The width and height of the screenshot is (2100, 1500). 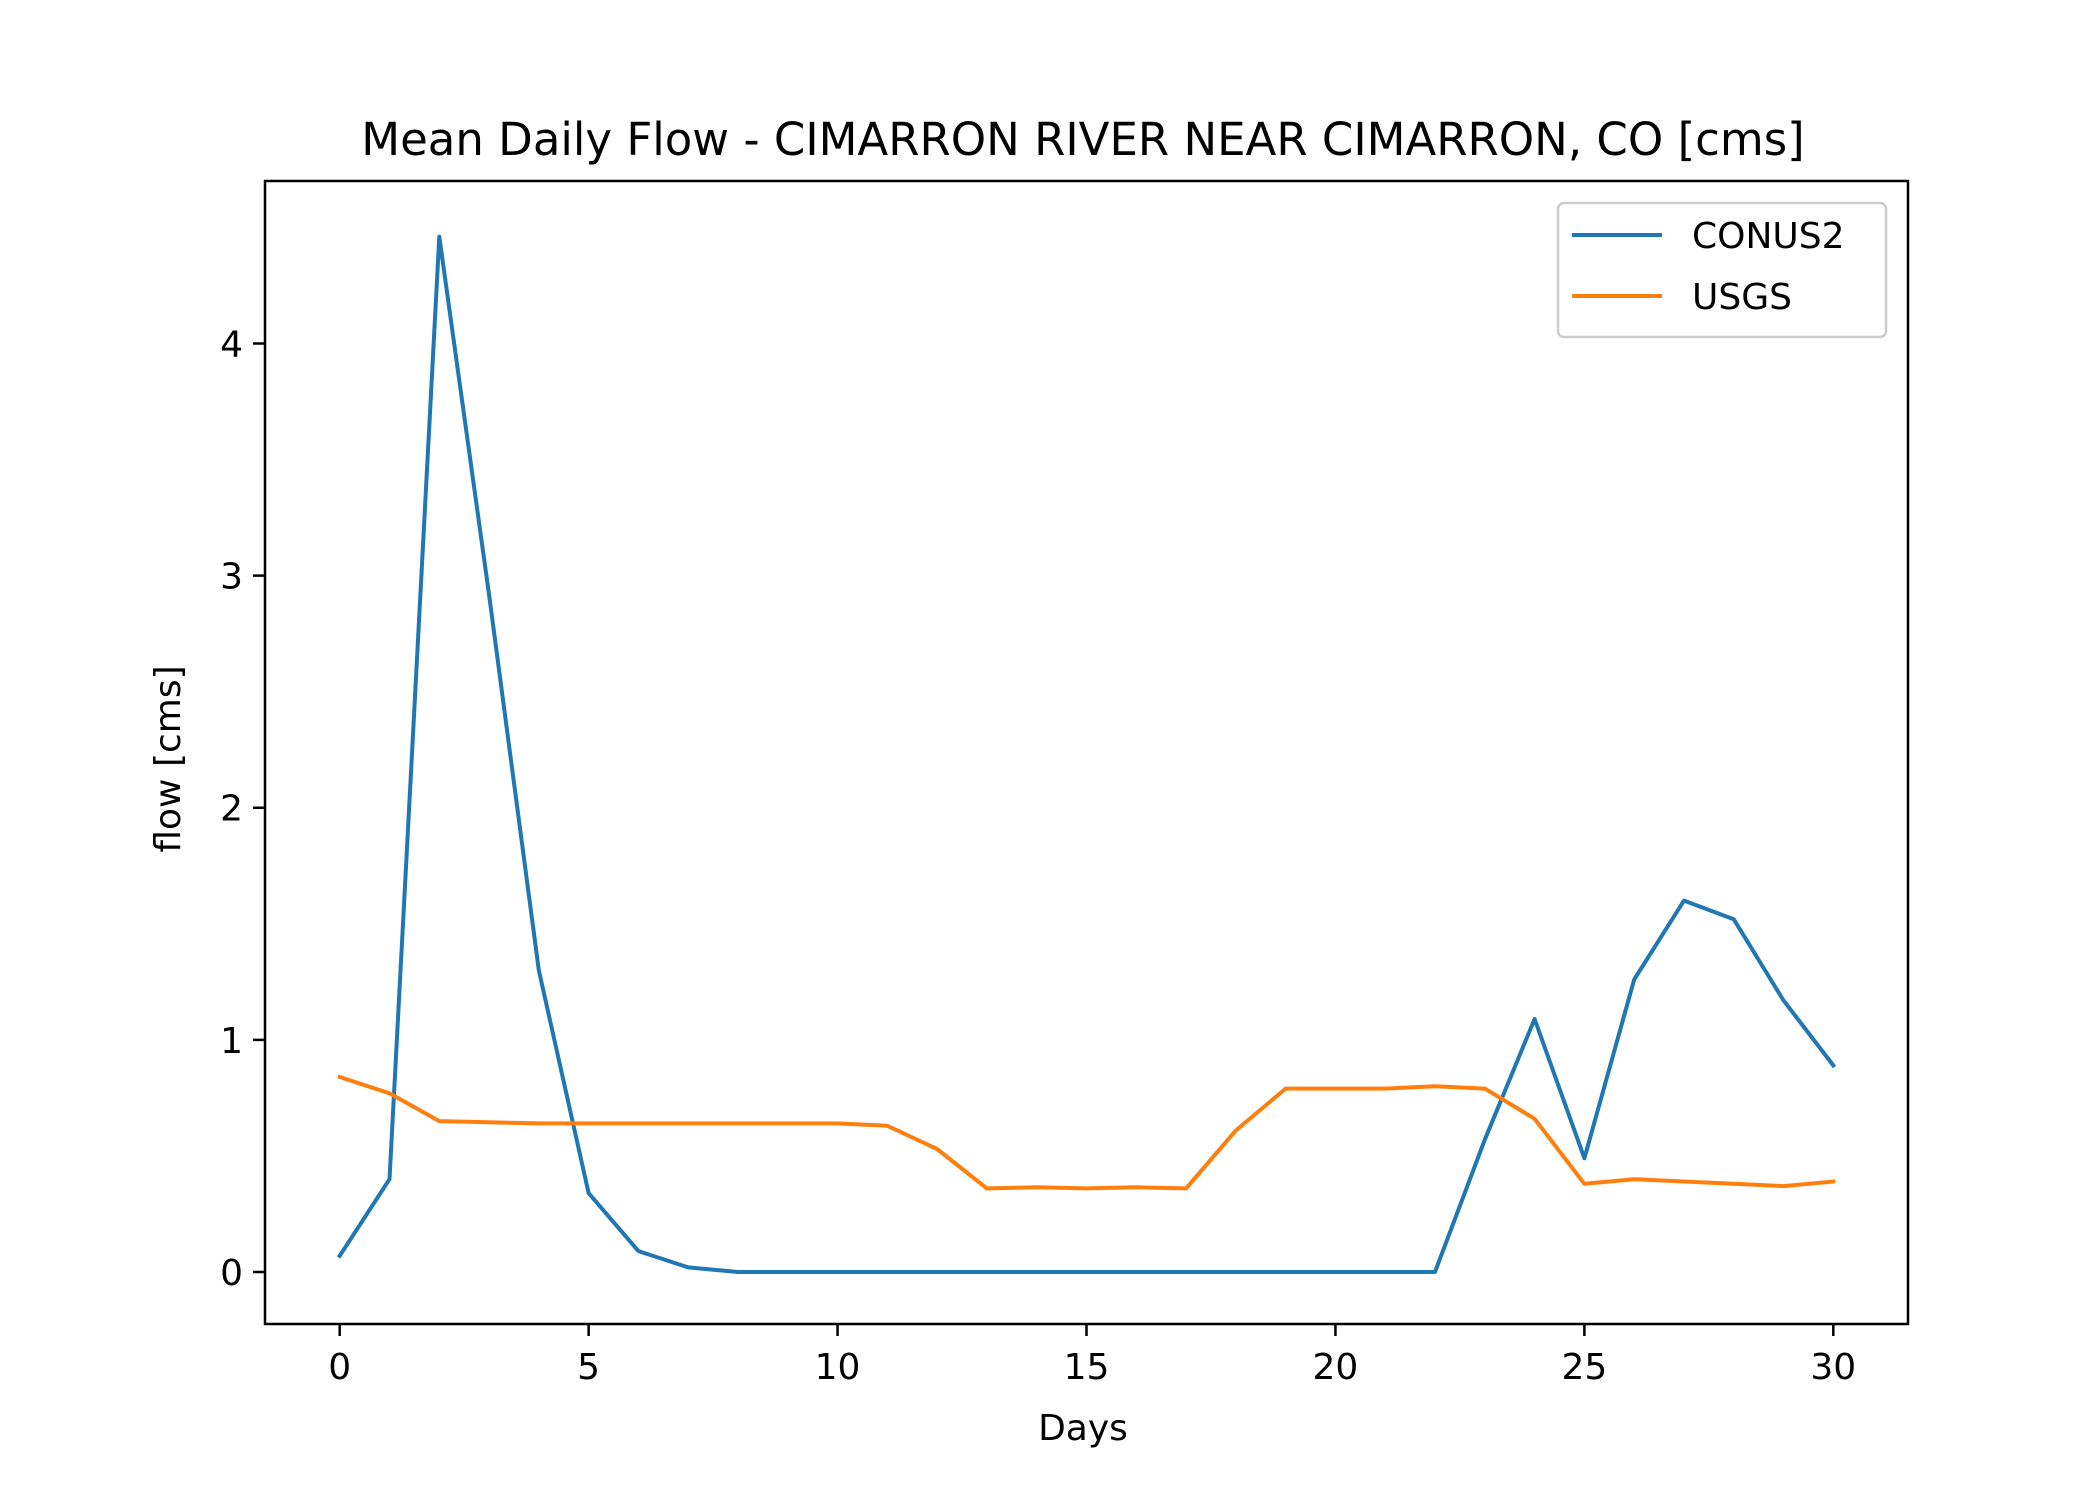 What do you see at coordinates (1336, 1367) in the screenshot?
I see `x-tick-label: 20` at bounding box center [1336, 1367].